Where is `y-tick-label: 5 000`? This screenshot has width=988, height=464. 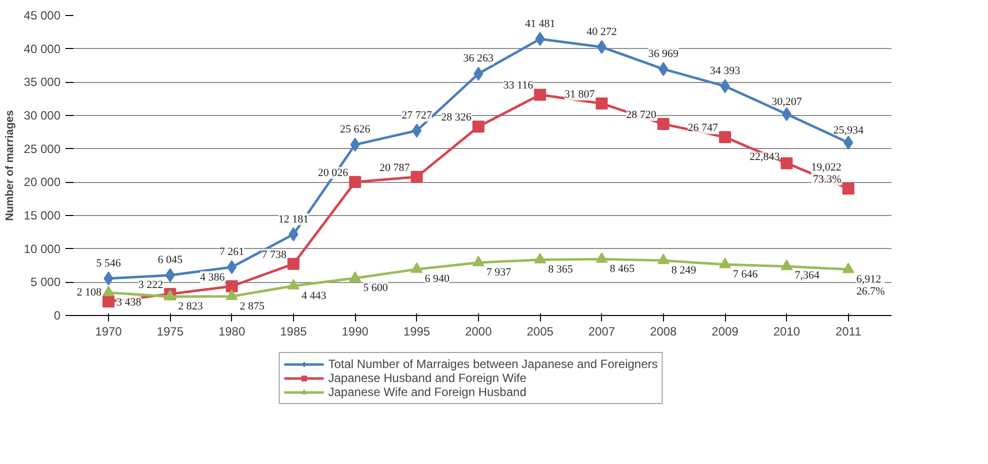
y-tick-label: 5 000 is located at coordinates (45, 282).